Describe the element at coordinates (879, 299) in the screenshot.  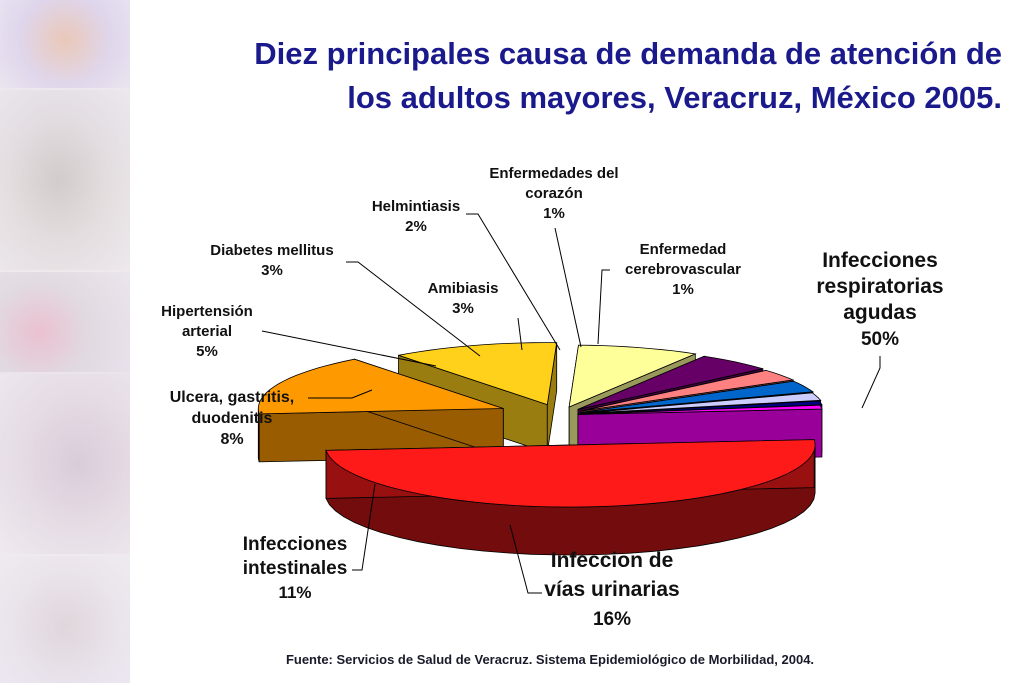
I see `slice-label-1: Infecciones respiratorias agudas 50%` at that location.